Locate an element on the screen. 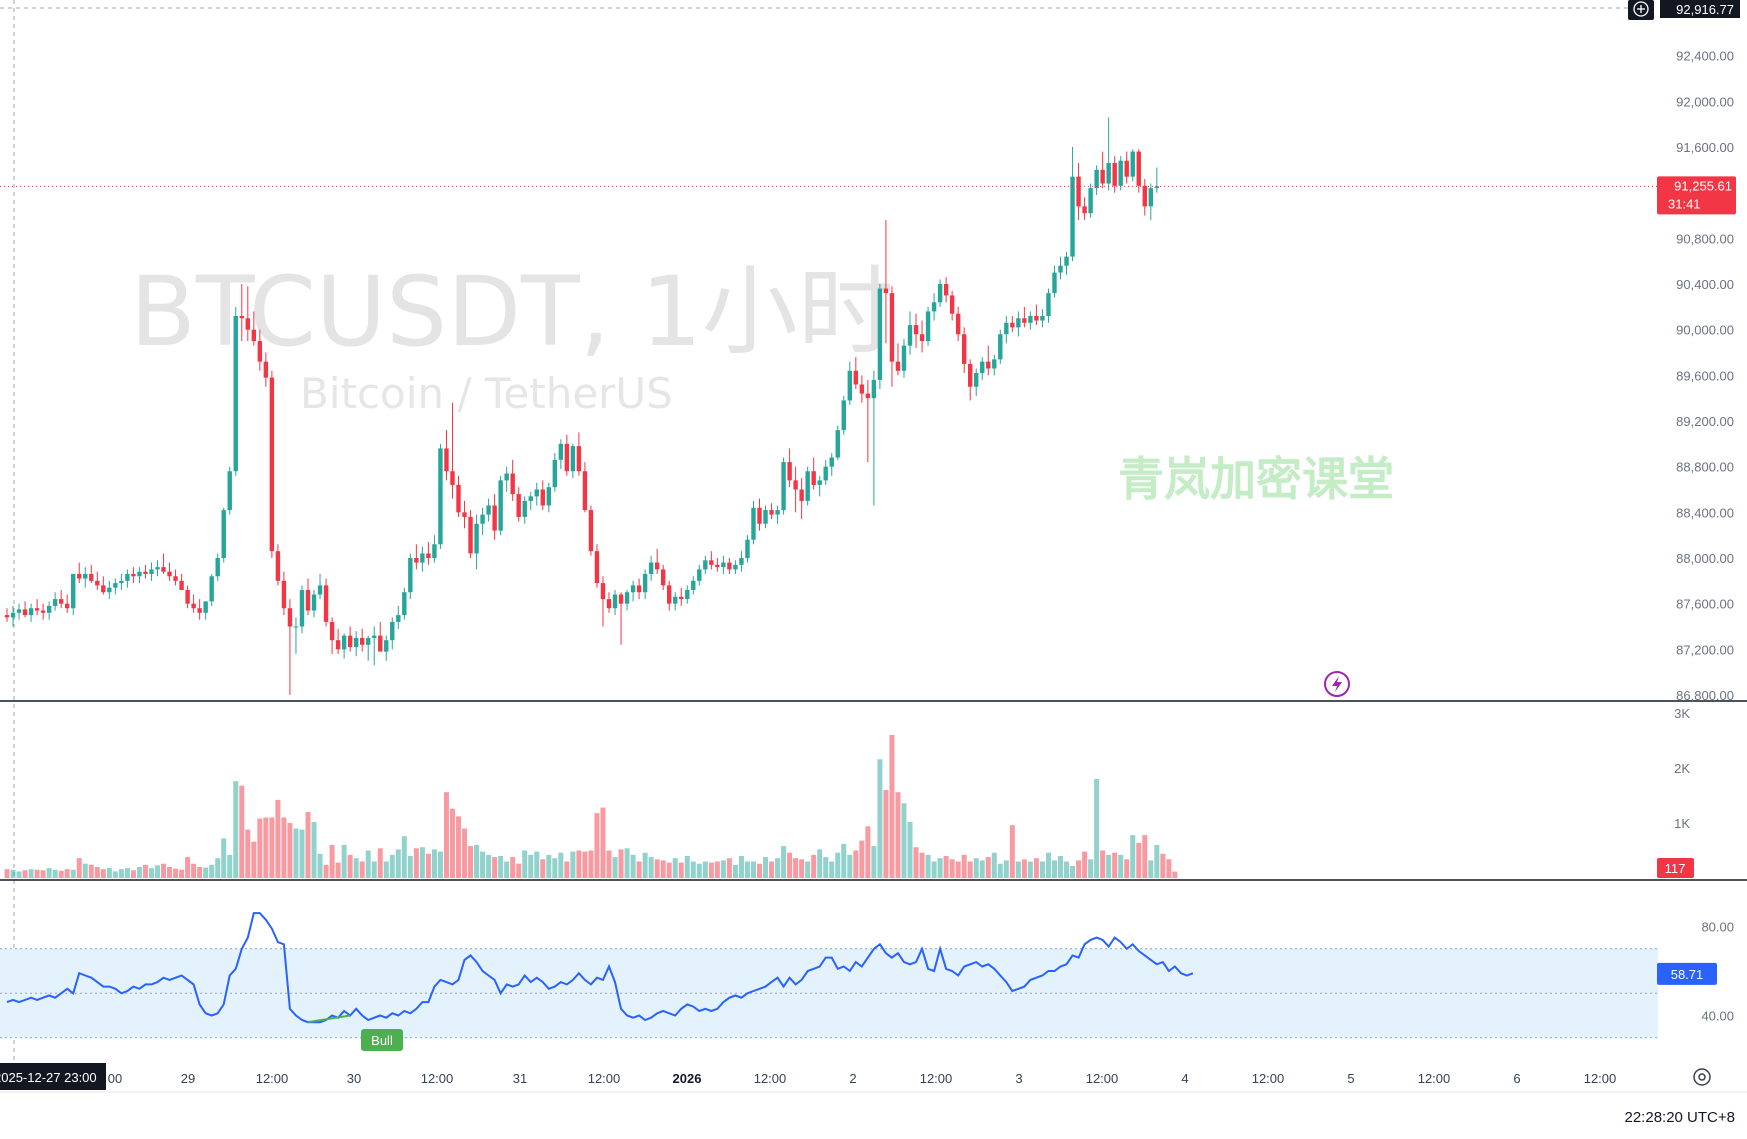 The width and height of the screenshot is (1747, 1139). volume-tick-label: 3K is located at coordinates (1682, 713).